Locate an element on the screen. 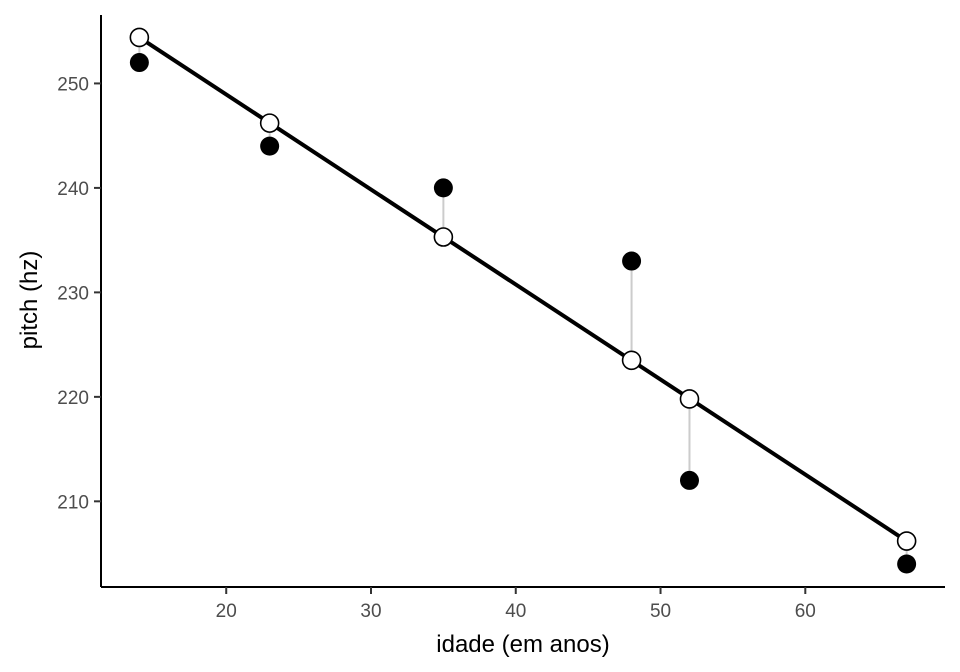 The image size is (960, 672). x-axis-title: idade (em anos) is located at coordinates (522, 644).